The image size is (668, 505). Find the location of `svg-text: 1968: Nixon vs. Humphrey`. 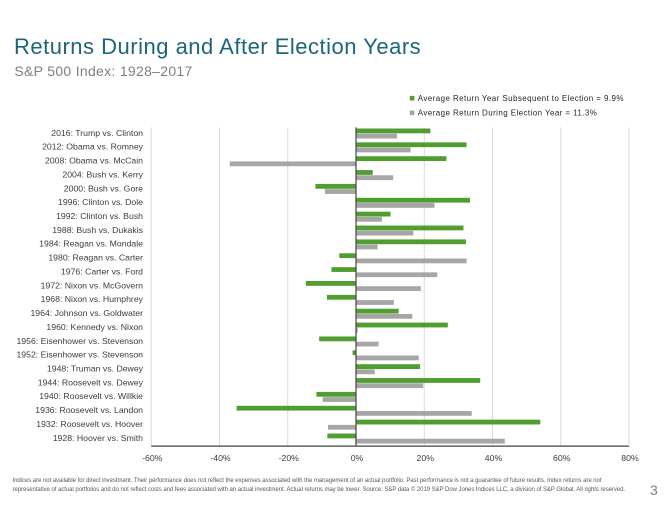

svg-text: 1968: Nixon vs. Humphrey is located at coordinates (92, 299).